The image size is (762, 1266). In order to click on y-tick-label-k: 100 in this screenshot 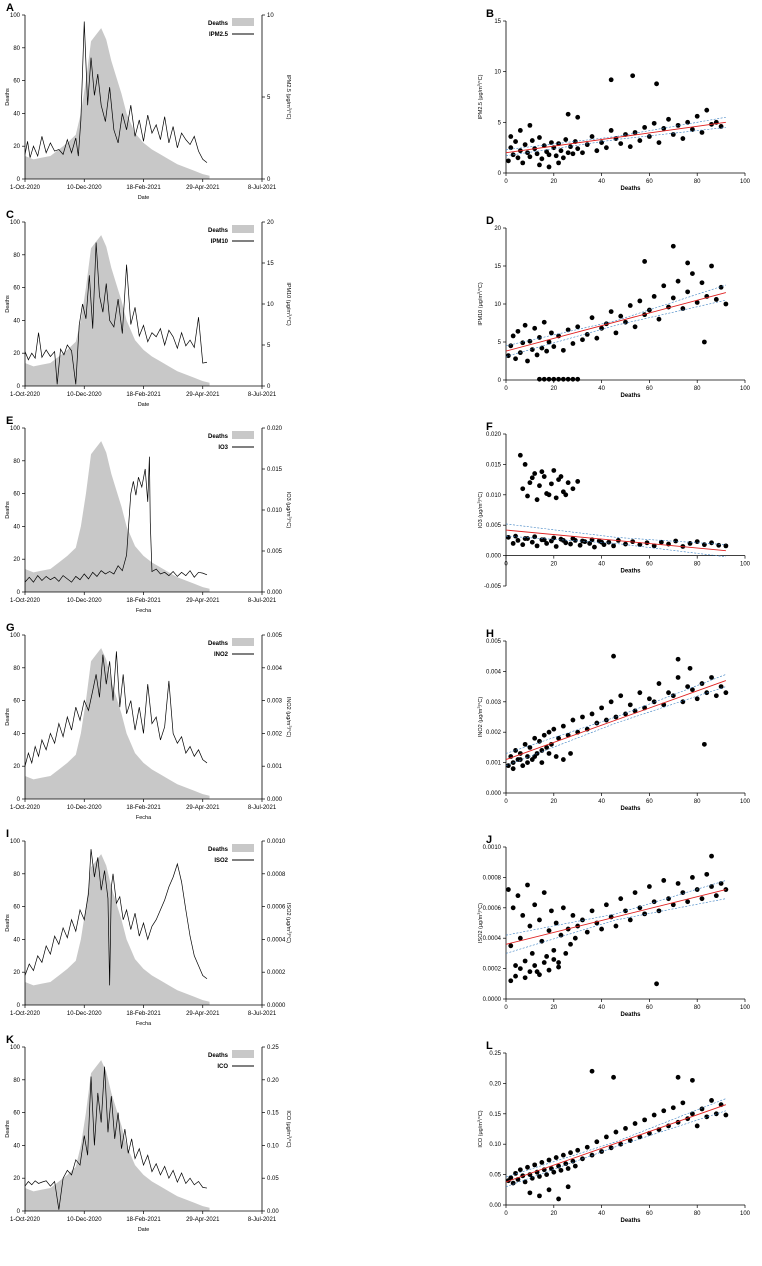, I will do `click(15, 1048)`.